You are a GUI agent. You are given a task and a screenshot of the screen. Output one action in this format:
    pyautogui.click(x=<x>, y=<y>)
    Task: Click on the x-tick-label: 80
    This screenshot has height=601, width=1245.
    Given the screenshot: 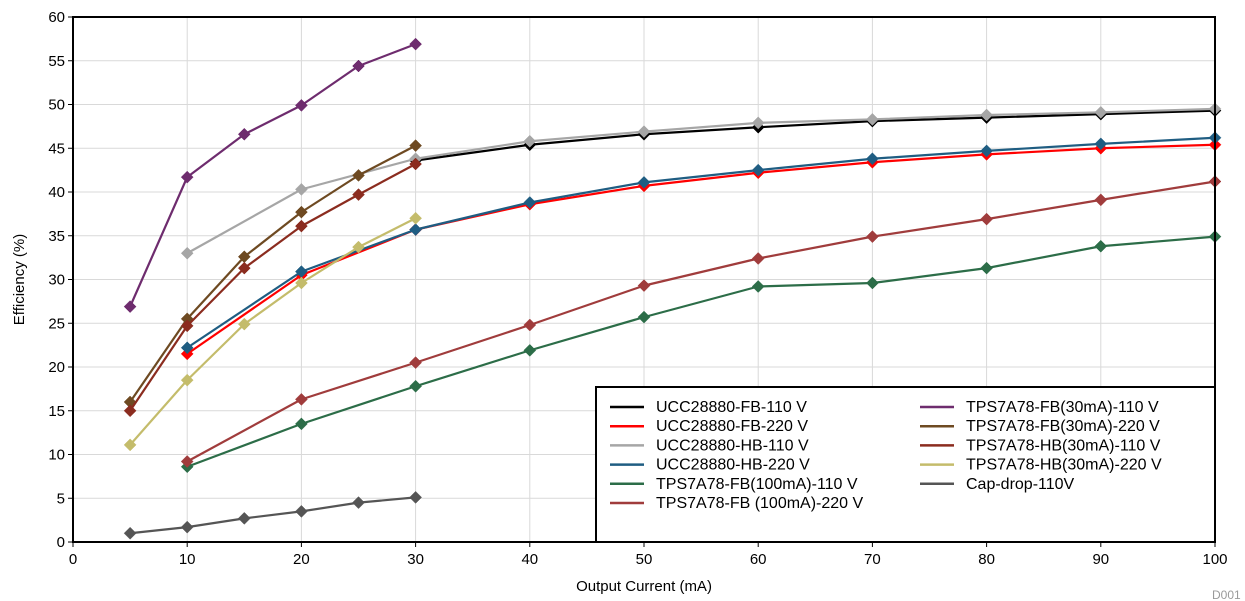 What is the action you would take?
    pyautogui.click(x=986, y=559)
    